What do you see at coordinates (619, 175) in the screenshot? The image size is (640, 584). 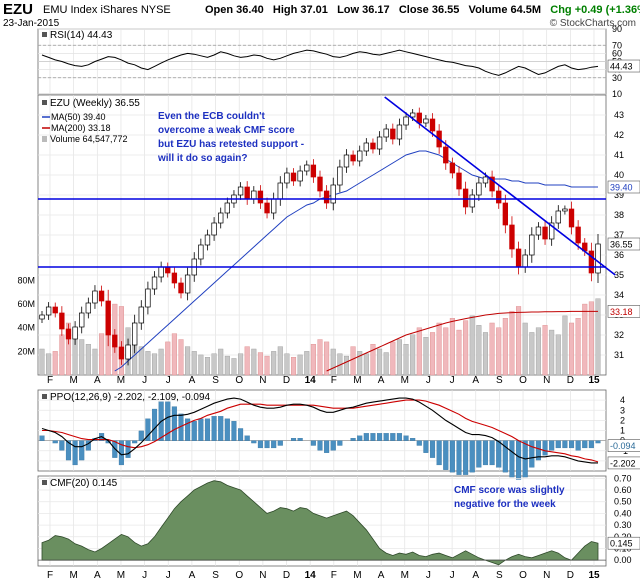 I see `price-y-tick: 40` at bounding box center [619, 175].